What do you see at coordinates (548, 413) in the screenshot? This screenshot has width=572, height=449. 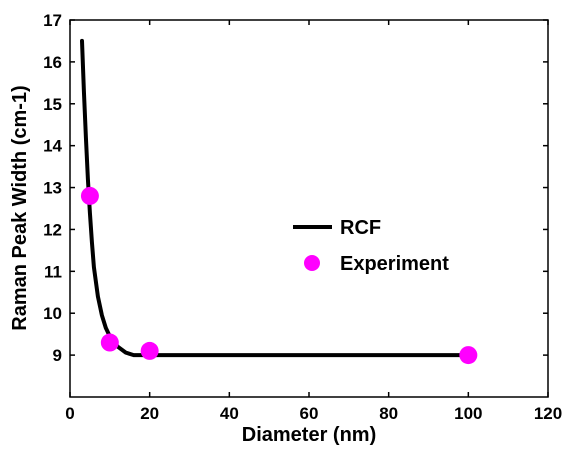 I see `x-tick-label: 120` at bounding box center [548, 413].